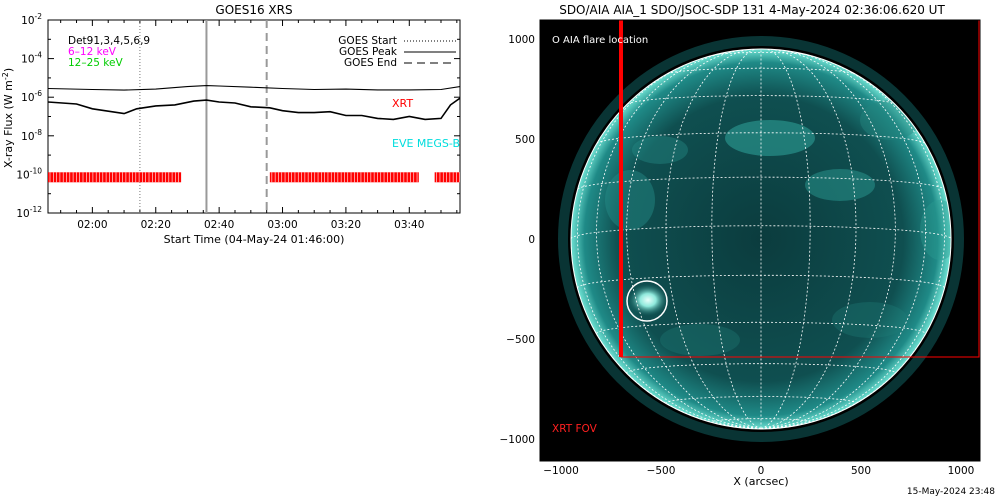 The image size is (1000, 500). Describe the element at coordinates (95, 63) in the screenshot. I see `legend-12-25kev: 12–25 keV` at that location.